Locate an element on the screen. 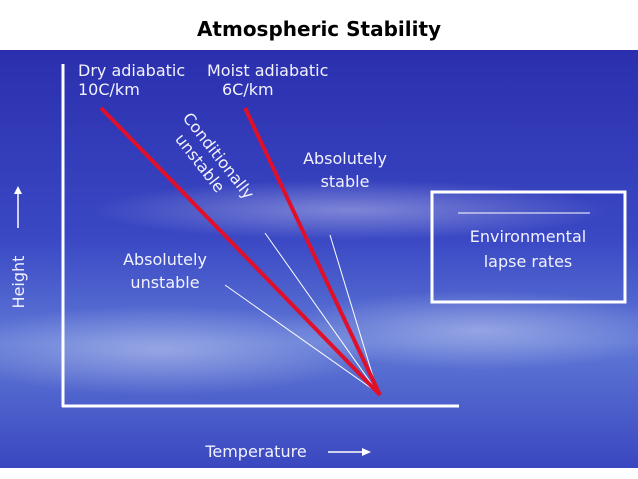 This screenshot has height=479, width=638. region-label: stable is located at coordinates (345, 181).